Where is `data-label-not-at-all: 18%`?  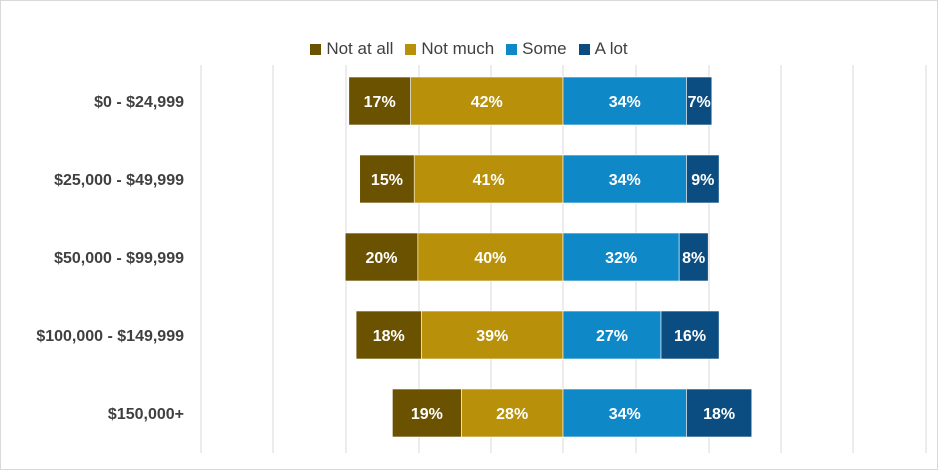 data-label-not-at-all: 18% is located at coordinates (389, 336).